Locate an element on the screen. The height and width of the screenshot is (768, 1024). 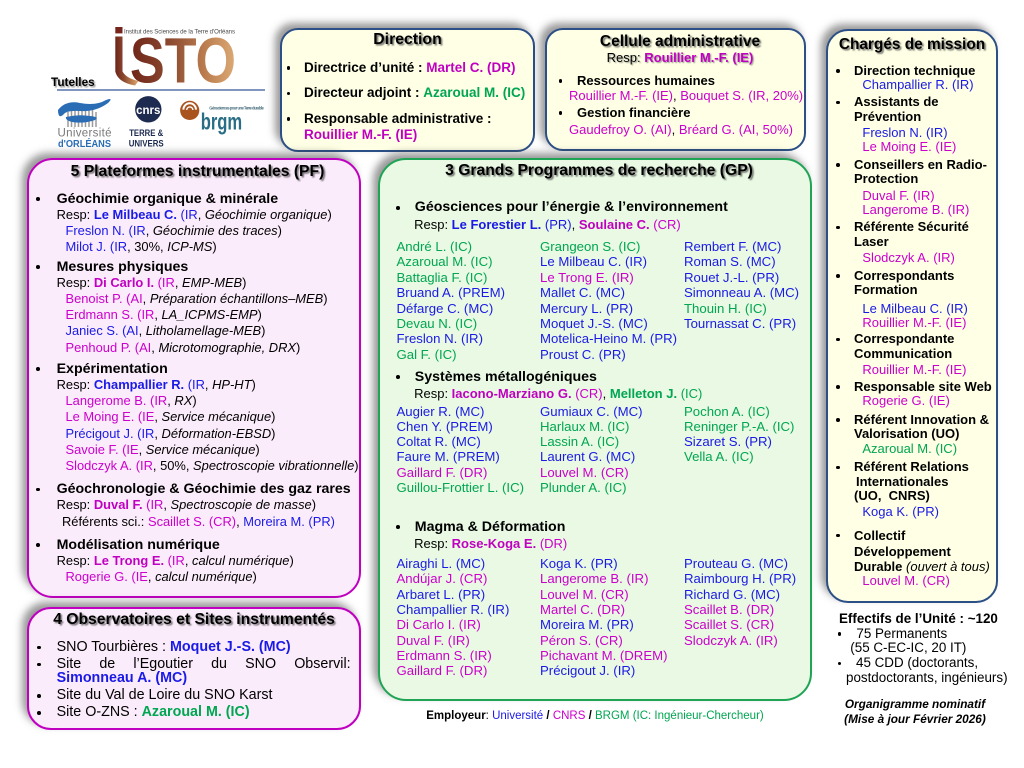
svg-text:Géosciences pour une Terre dur: Géosciences pour une Terre durable is located at coordinates (236, 107).